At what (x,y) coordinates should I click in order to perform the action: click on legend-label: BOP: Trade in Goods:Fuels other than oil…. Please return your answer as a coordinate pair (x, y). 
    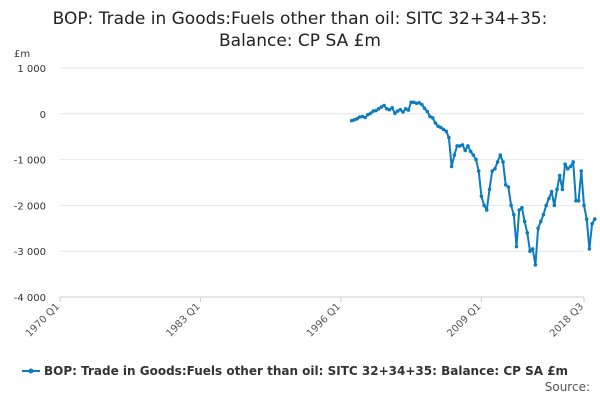
    Looking at the image, I should click on (306, 371).